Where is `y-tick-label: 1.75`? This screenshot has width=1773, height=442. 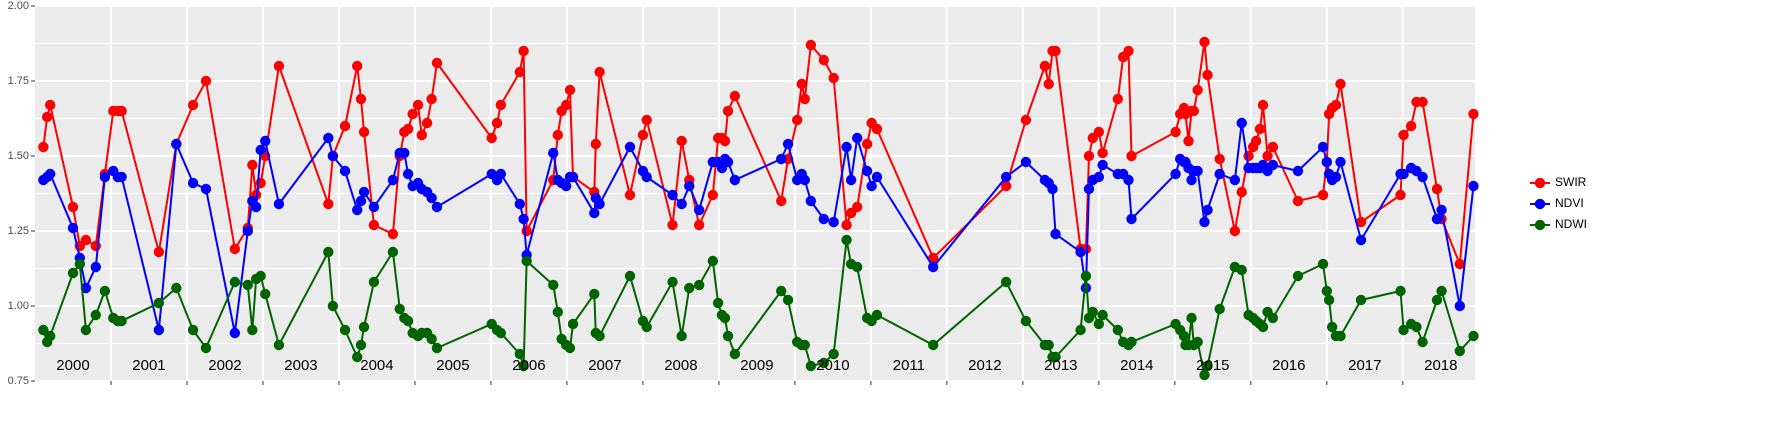 y-tick-label: 1.75 is located at coordinates (18, 81).